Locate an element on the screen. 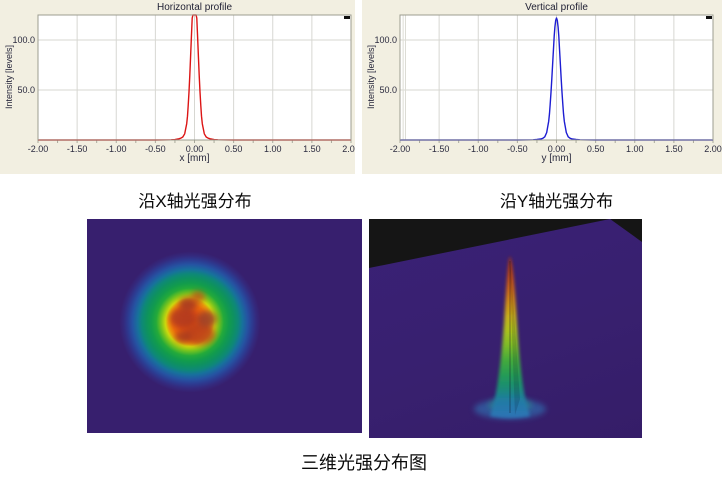  caption-y-distribution: 沿Y轴光强分布 is located at coordinates (556, 201).